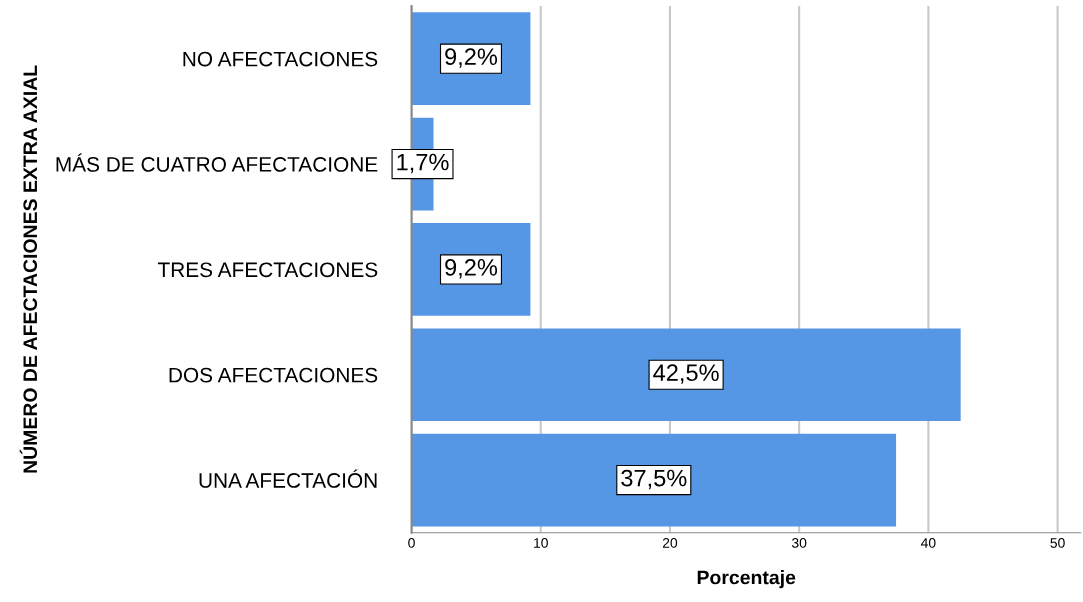 This screenshot has width=1083, height=602. Describe the element at coordinates (1057, 543) in the screenshot. I see `x-tick-label: 50` at that location.